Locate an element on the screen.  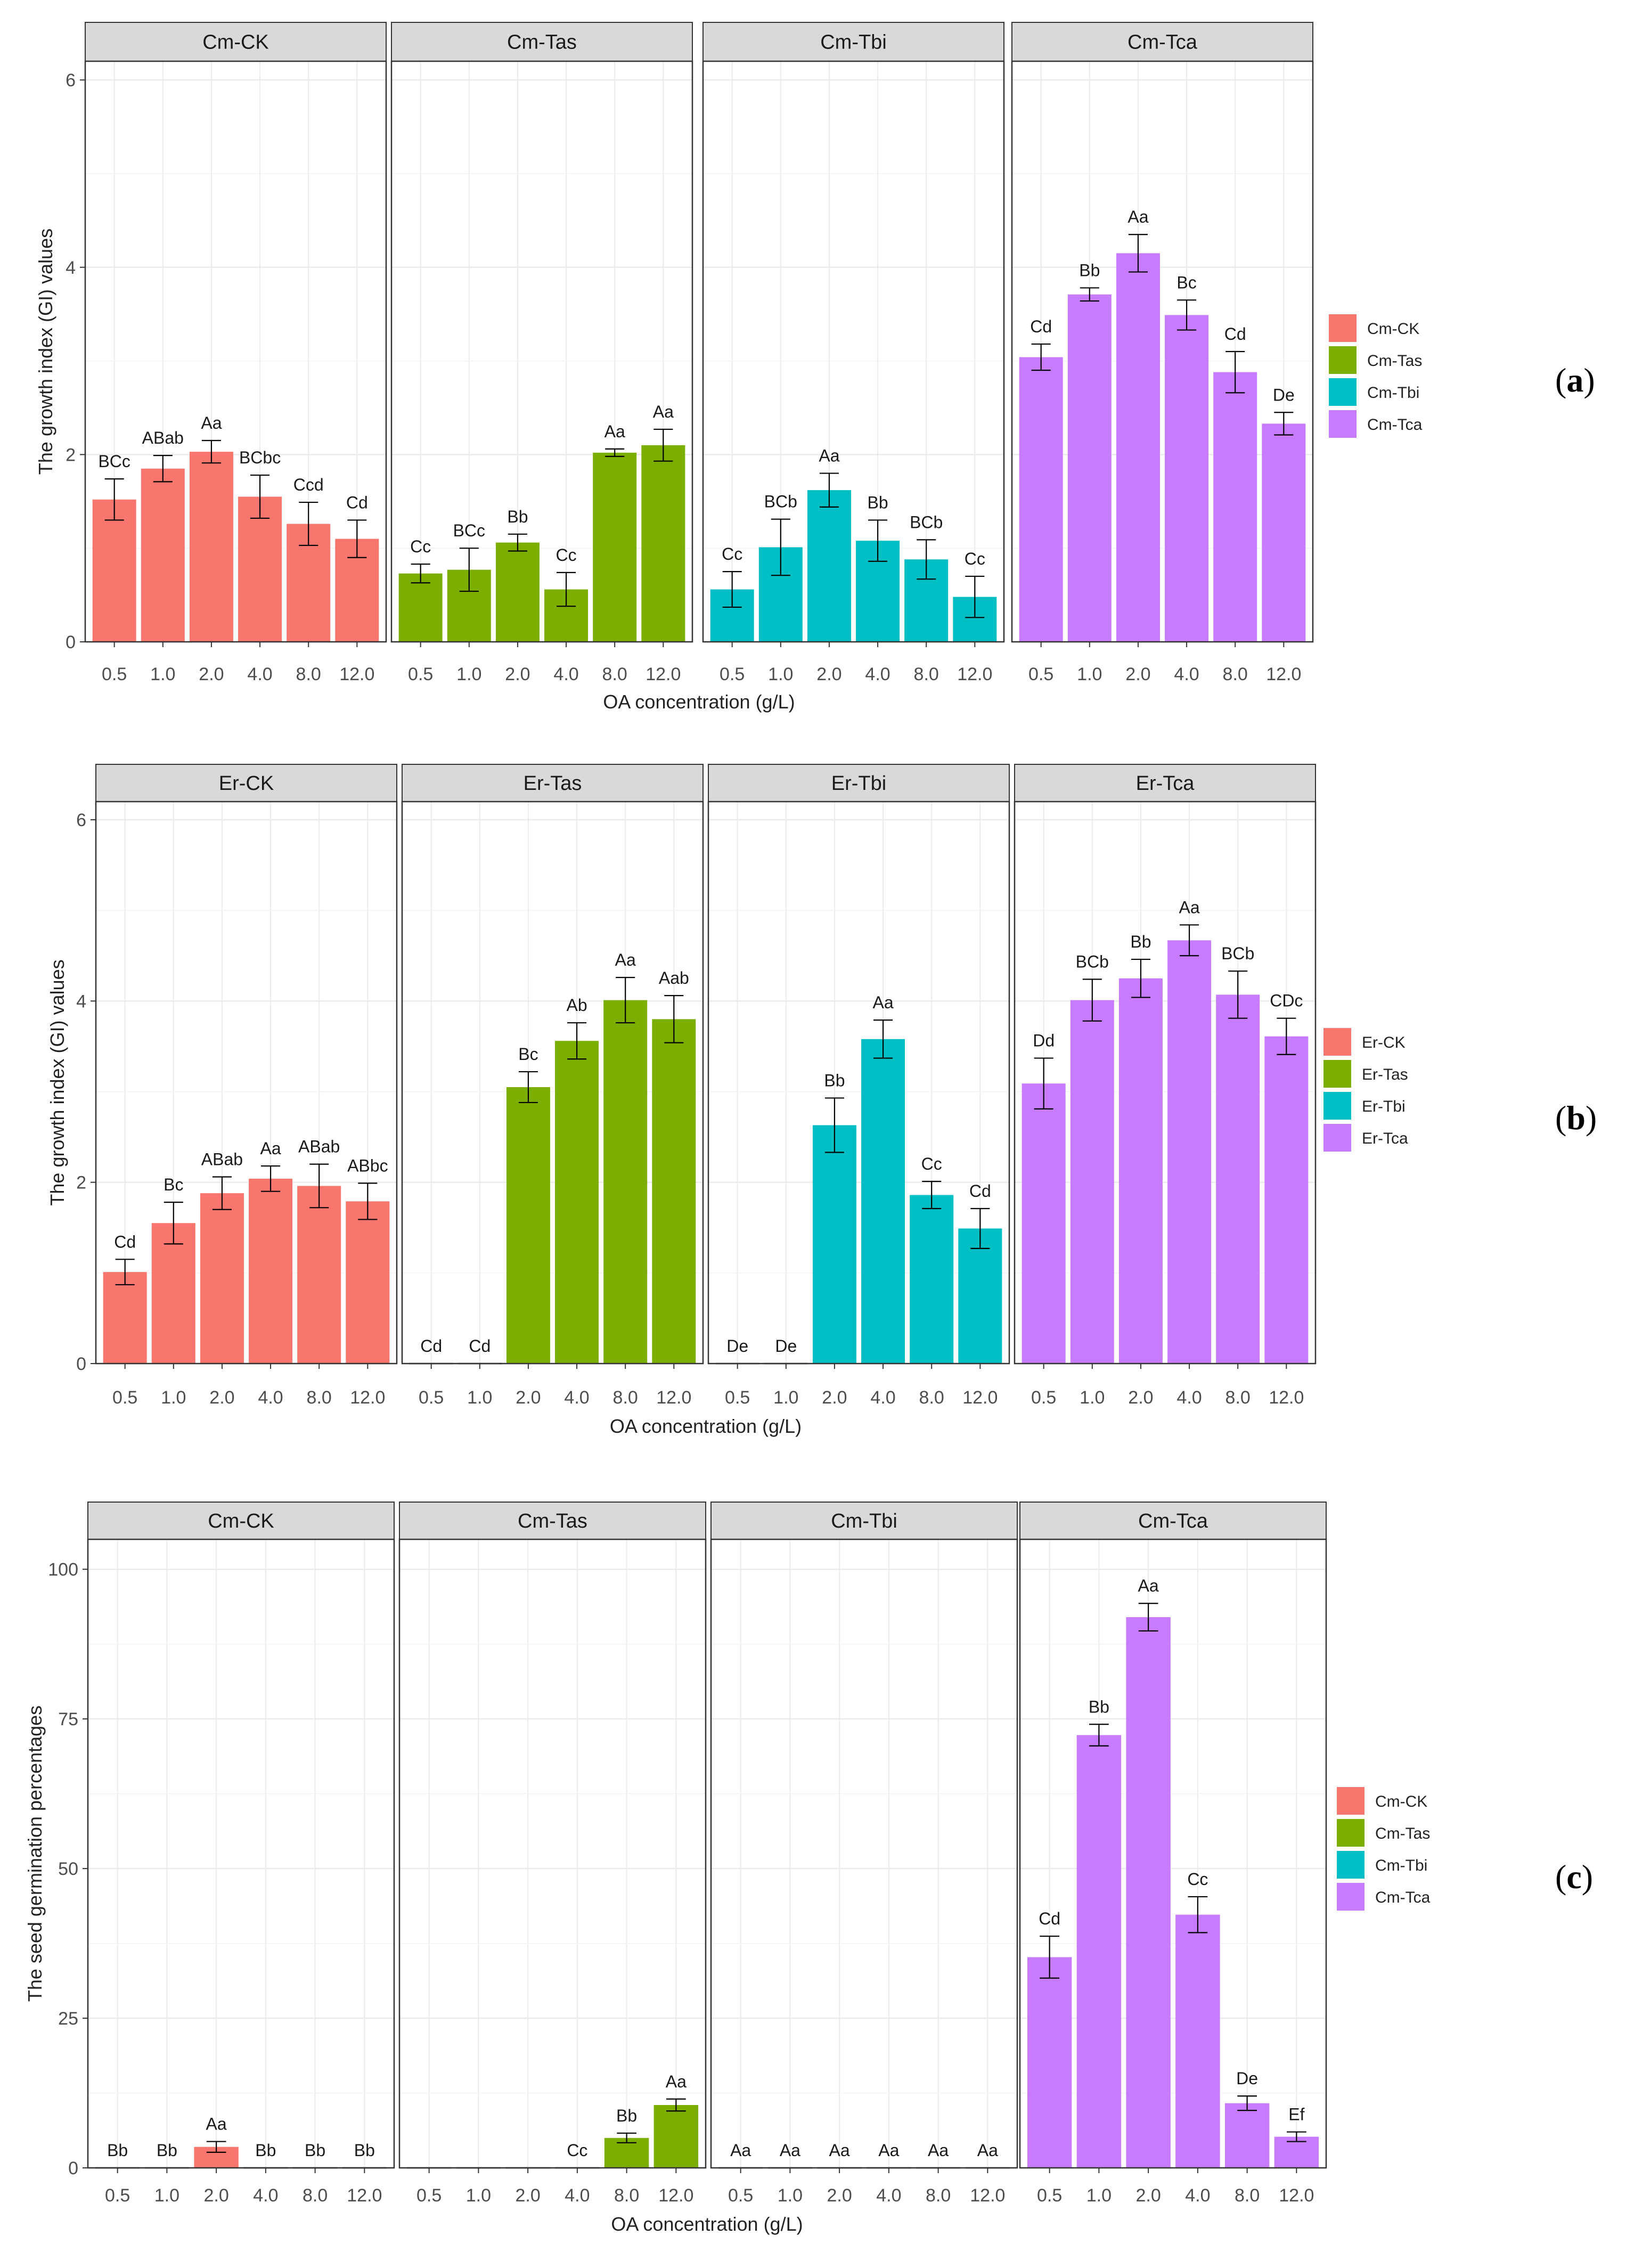
legend: Er-CK Er-Tas Er-Tbi Er-Tca is located at coordinates (1366, 1090).